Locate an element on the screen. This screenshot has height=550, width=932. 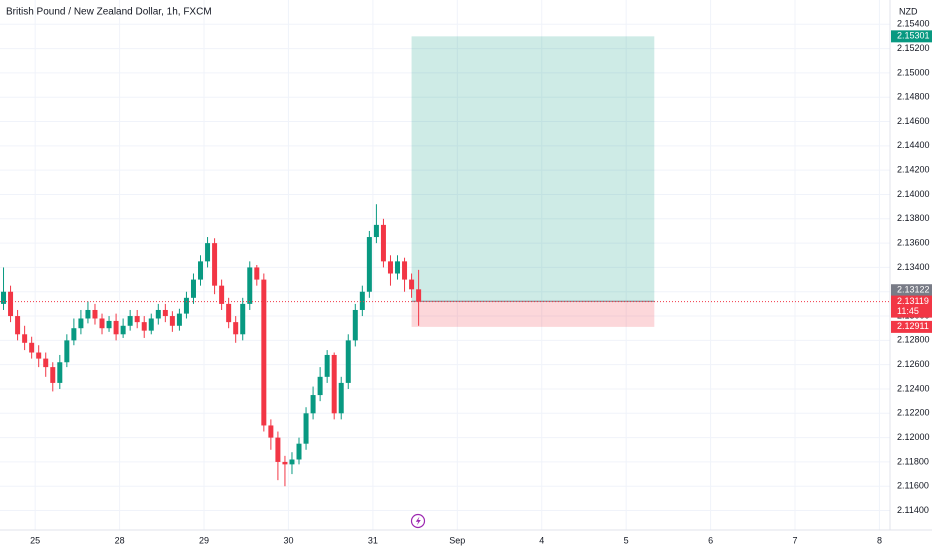
last-price-label: 2.13119 is located at coordinates (913, 301).